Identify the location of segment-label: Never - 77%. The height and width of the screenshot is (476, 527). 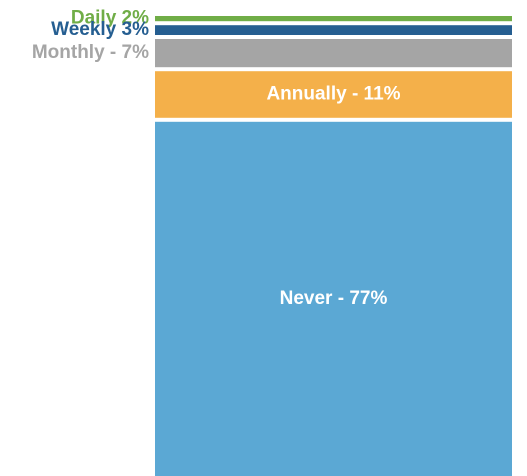
(334, 298).